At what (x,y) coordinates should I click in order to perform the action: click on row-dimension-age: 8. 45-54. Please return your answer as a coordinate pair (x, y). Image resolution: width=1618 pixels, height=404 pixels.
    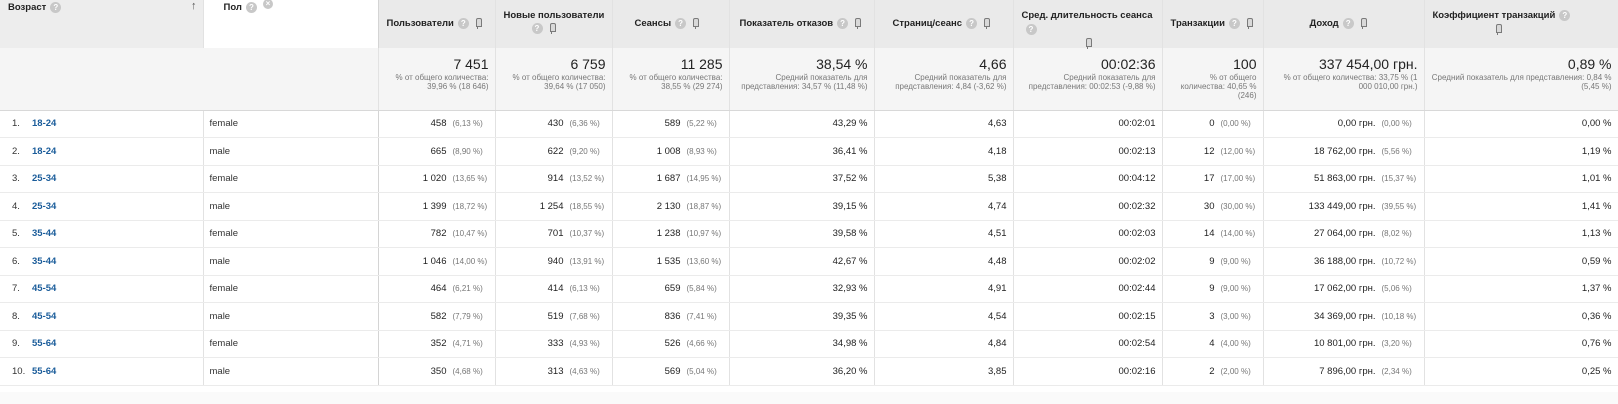
    Looking at the image, I should click on (102, 316).